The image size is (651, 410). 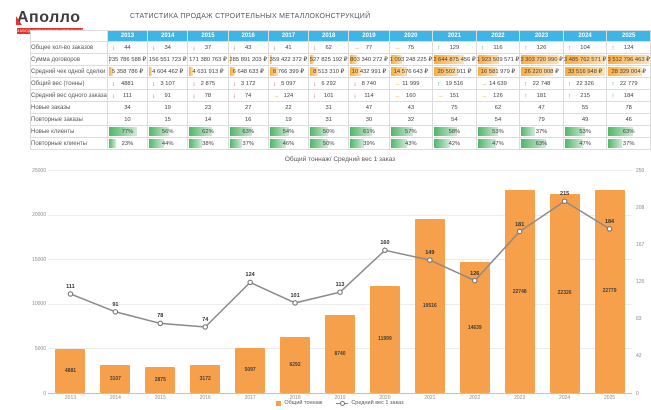 I want to click on stat-cell: ↓ 8 740, so click(x=369, y=83).